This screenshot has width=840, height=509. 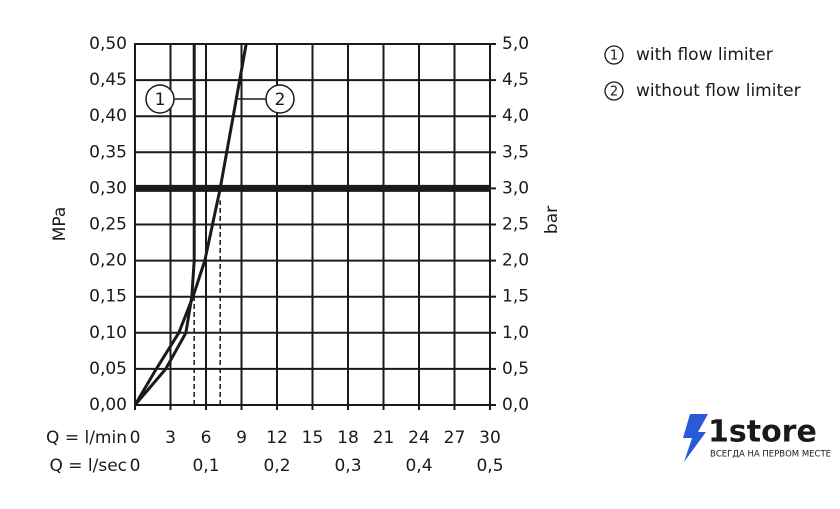 What do you see at coordinates (108, 333) in the screenshot?
I see `y-tick-label: 0,10` at bounding box center [108, 333].